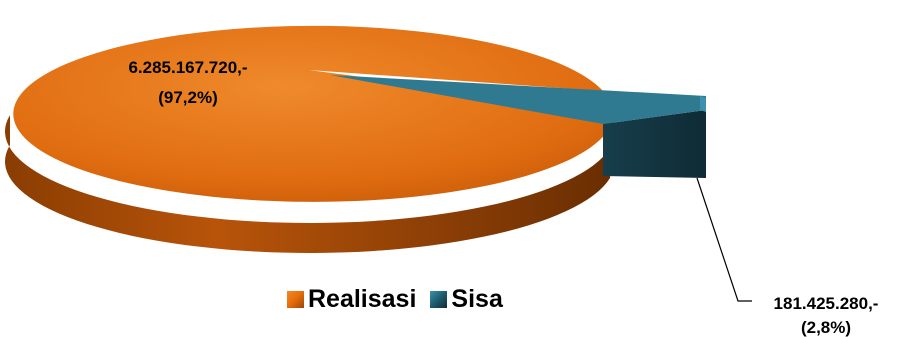  I want to click on legend-item-sisa: Sisa, so click(466, 299).